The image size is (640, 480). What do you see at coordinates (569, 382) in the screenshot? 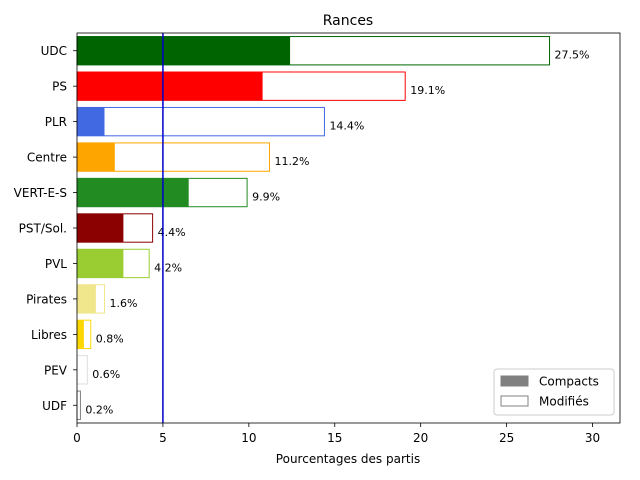
I see `legend-label: Compacts` at bounding box center [569, 382].